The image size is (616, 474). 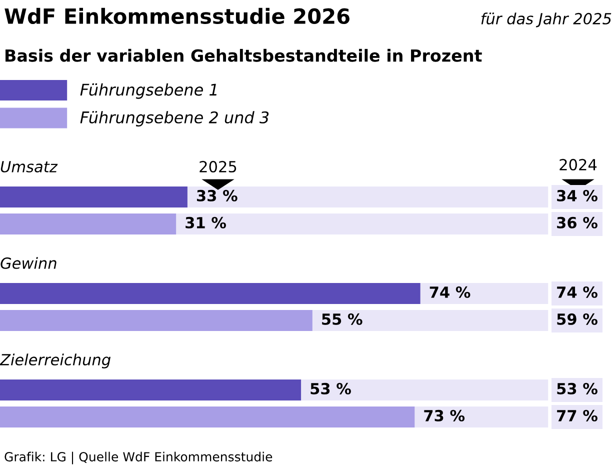 What do you see at coordinates (28, 263) in the screenshot?
I see `y-tick-label: Gewinn` at bounding box center [28, 263].